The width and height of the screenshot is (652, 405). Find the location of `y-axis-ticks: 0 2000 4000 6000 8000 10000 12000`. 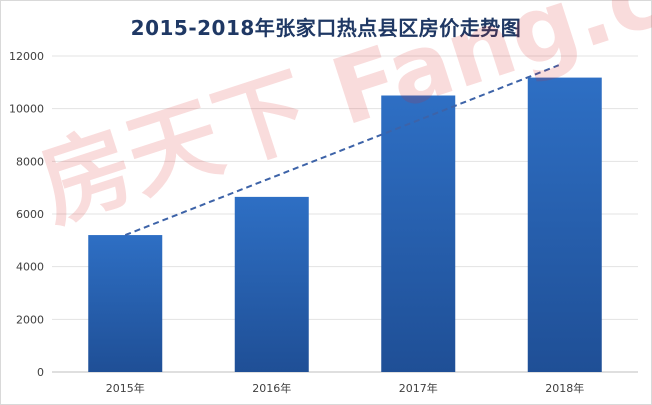

y-axis-ticks: 0 2000 4000 6000 8000 10000 12000 is located at coordinates (26, 214).